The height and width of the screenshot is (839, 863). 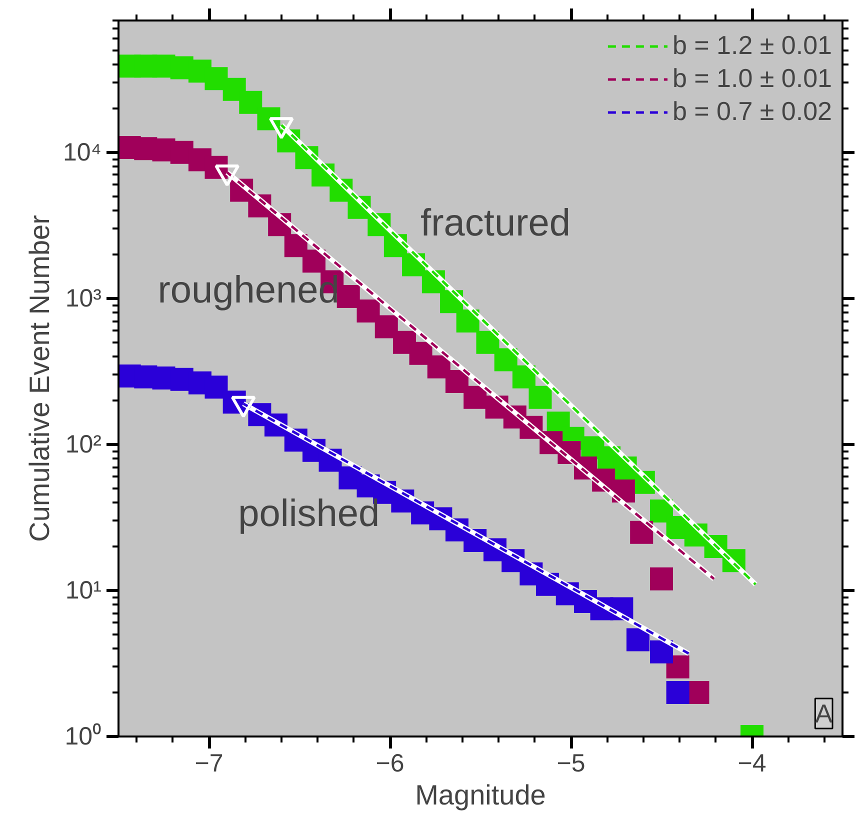 I want to click on y-tick-label: 10¹, so click(x=83, y=590).